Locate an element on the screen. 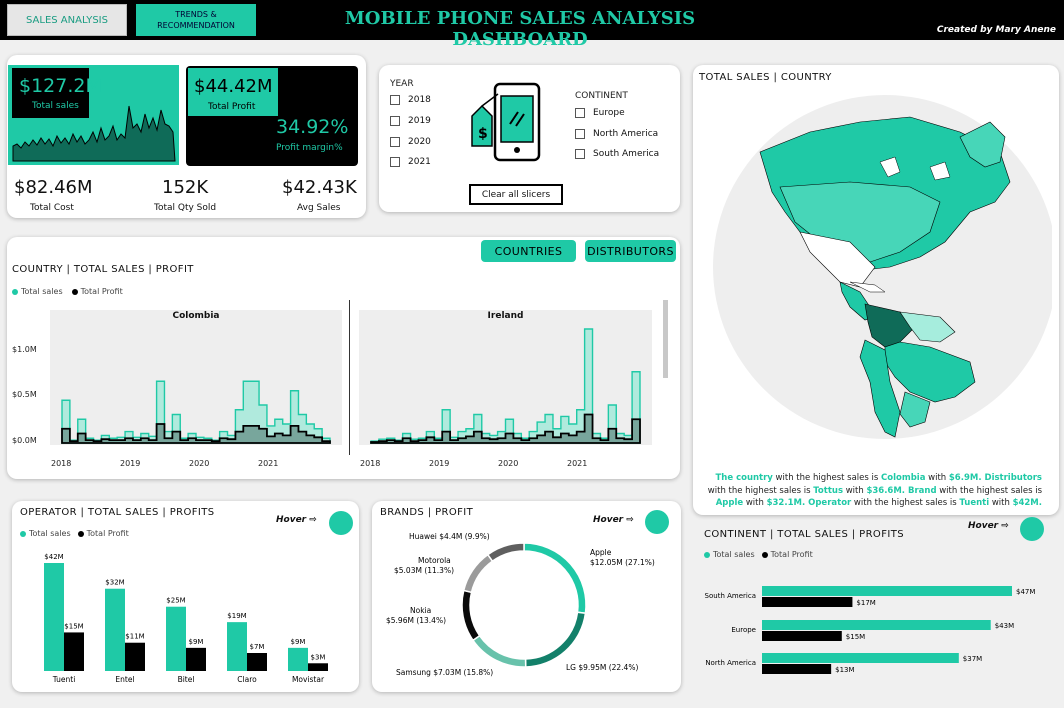 The width and height of the screenshot is (1064, 708). operator-chart-title: OPERATOR | TOTAL SALES | PROFITS is located at coordinates (117, 512).